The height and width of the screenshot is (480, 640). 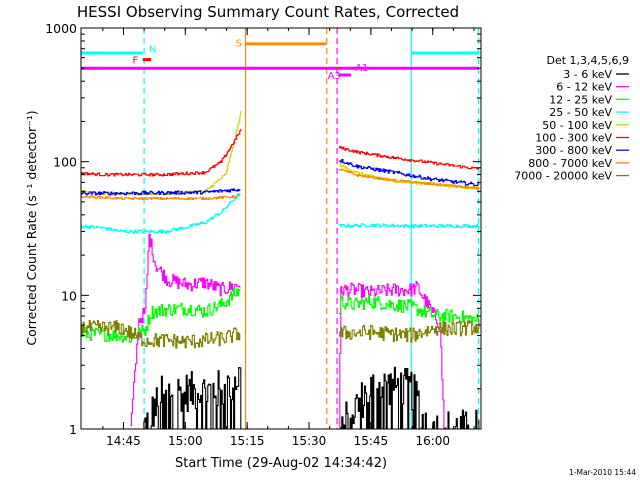 What do you see at coordinates (587, 74) in the screenshot?
I see `legend-item-label: 3 - 6 keV` at bounding box center [587, 74].